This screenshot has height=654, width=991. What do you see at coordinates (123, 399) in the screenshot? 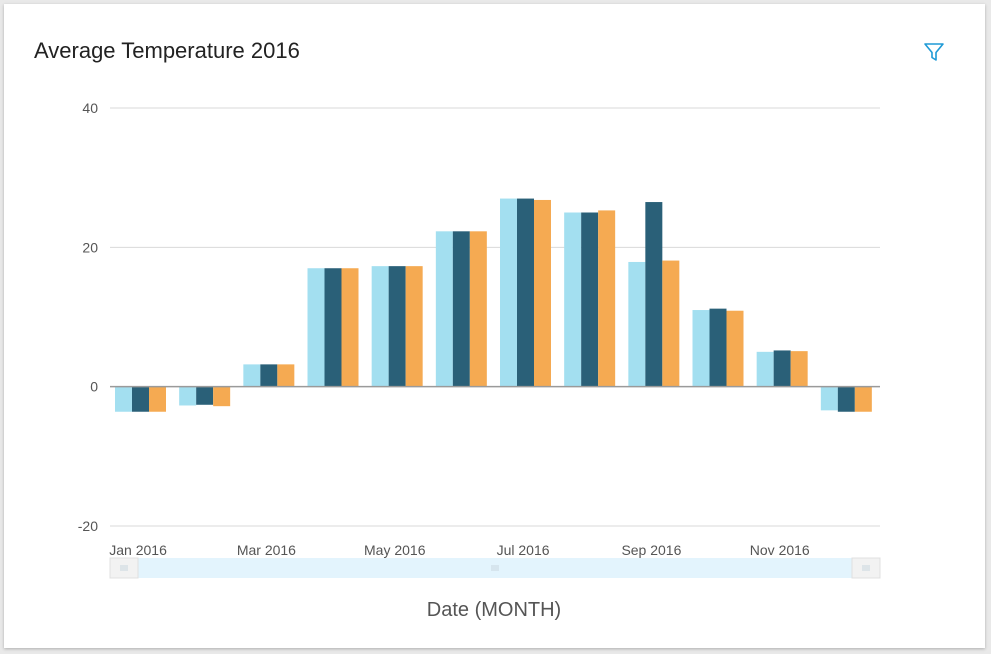
I see `bar-jan-2016-s1` at bounding box center [123, 399].